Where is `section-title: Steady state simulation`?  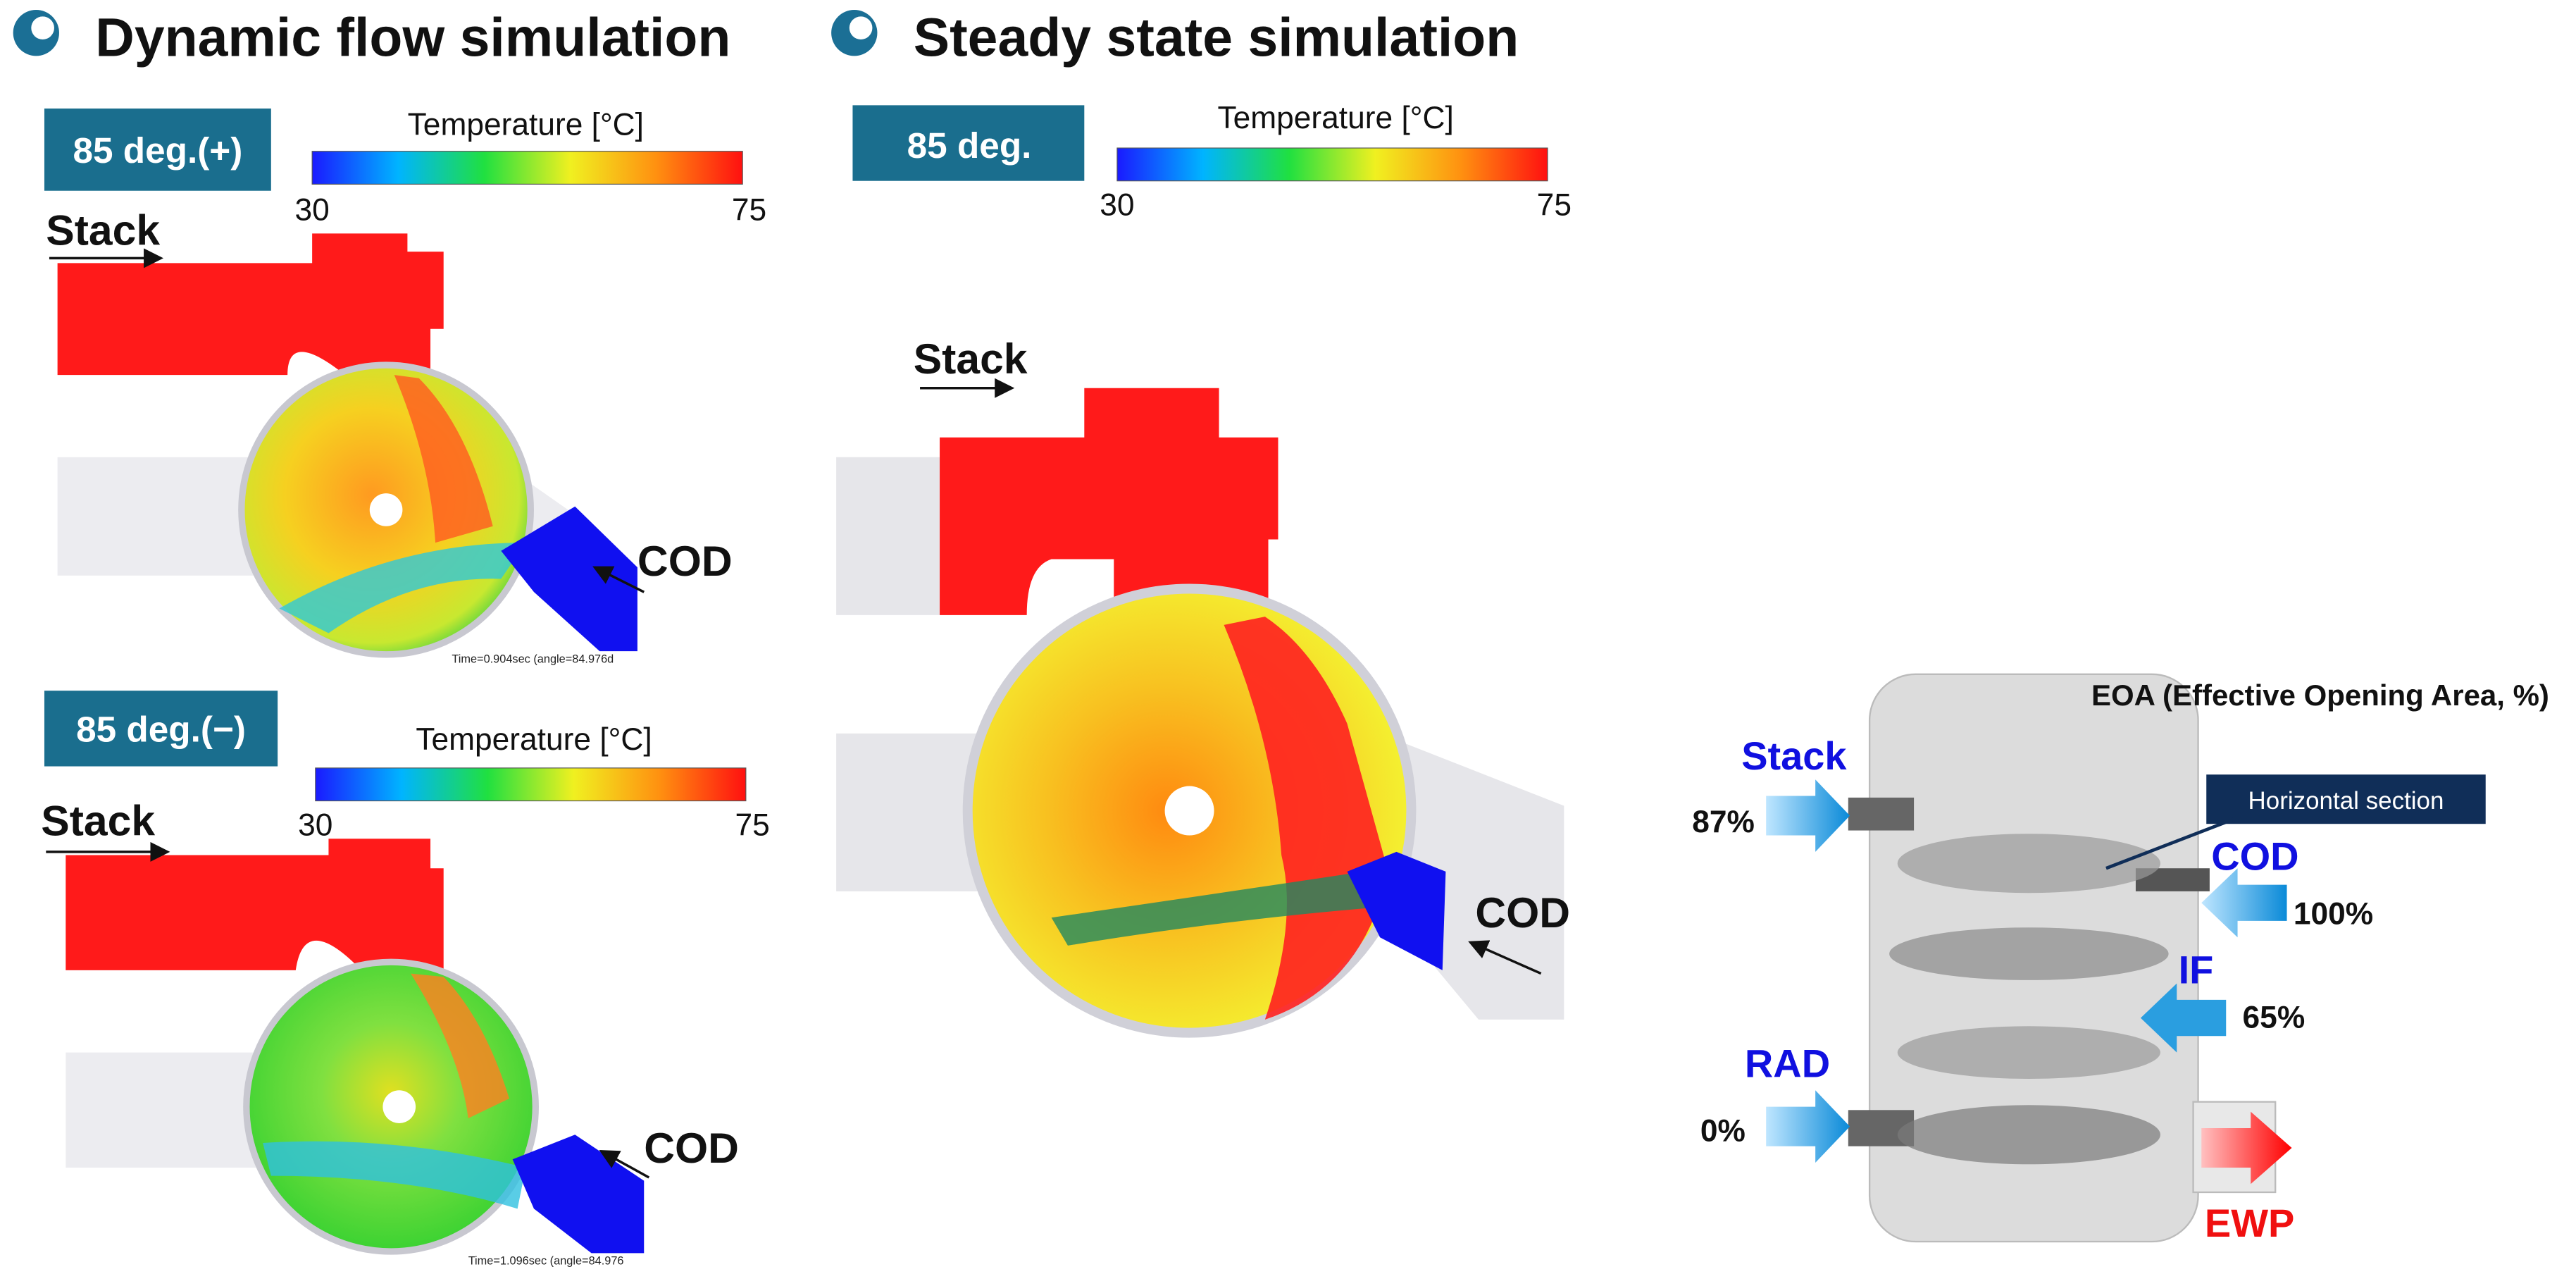 section-title: Steady state simulation is located at coordinates (1216, 37).